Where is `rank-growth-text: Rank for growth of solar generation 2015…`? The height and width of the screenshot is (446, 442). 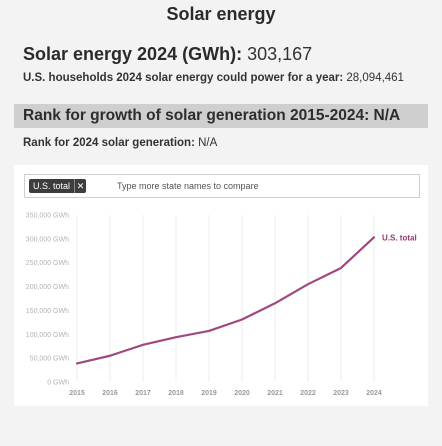 rank-growth-text: Rank for growth of solar generation 2015… is located at coordinates (212, 115).